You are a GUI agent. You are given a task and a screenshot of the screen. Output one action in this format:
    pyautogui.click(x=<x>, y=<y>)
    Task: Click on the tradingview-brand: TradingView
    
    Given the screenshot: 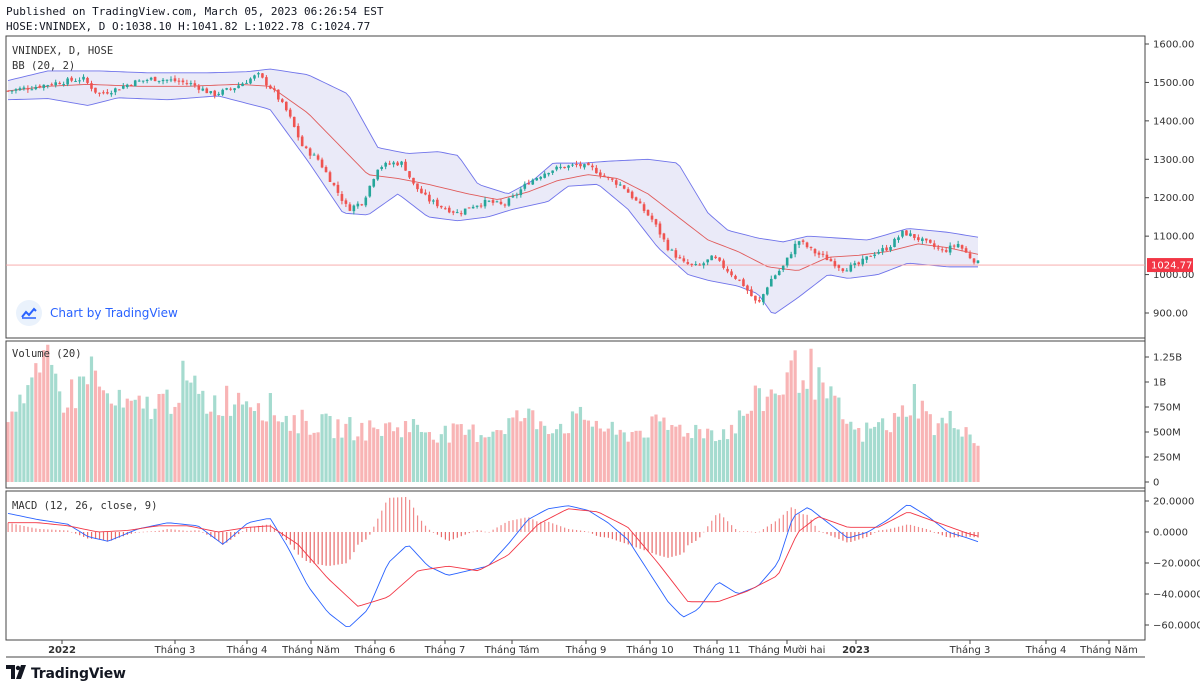 What is the action you would take?
    pyautogui.click(x=66, y=673)
    